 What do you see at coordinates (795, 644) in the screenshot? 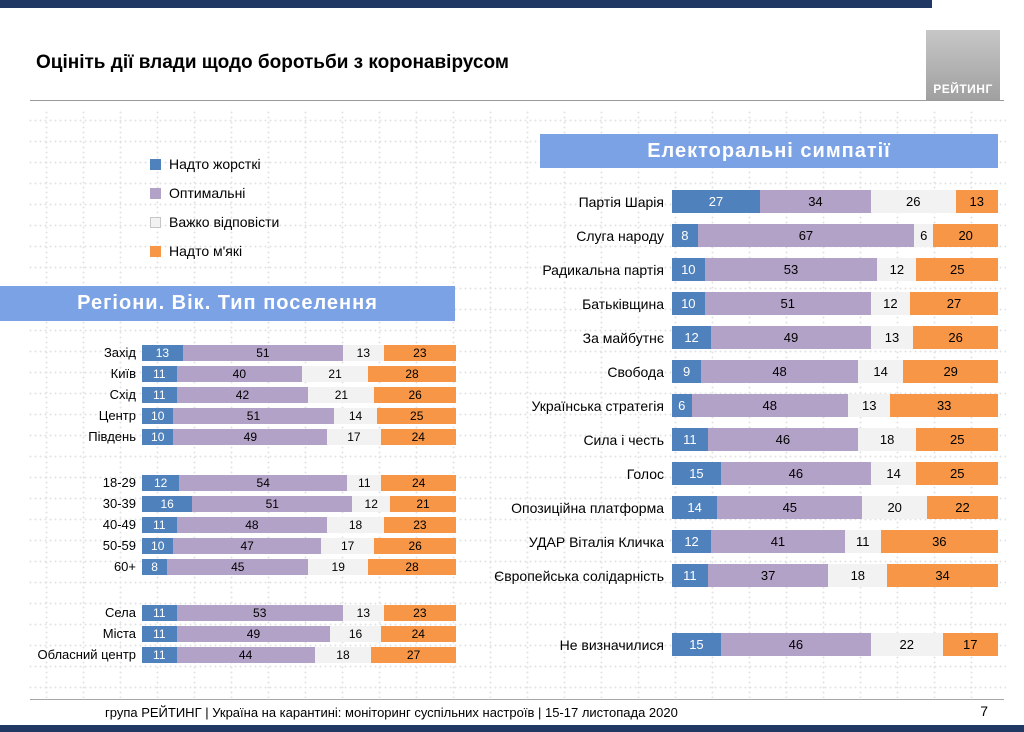
I see `bar-segment: 46` at bounding box center [795, 644].